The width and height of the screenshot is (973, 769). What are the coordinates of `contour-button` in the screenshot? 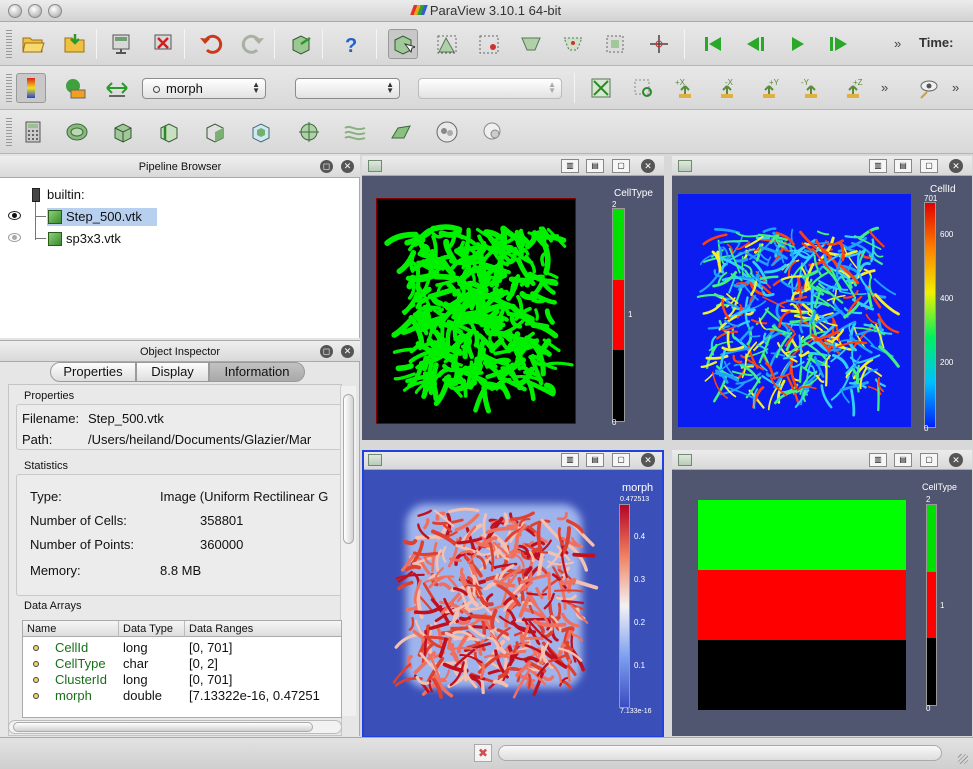 It's located at (77, 132).